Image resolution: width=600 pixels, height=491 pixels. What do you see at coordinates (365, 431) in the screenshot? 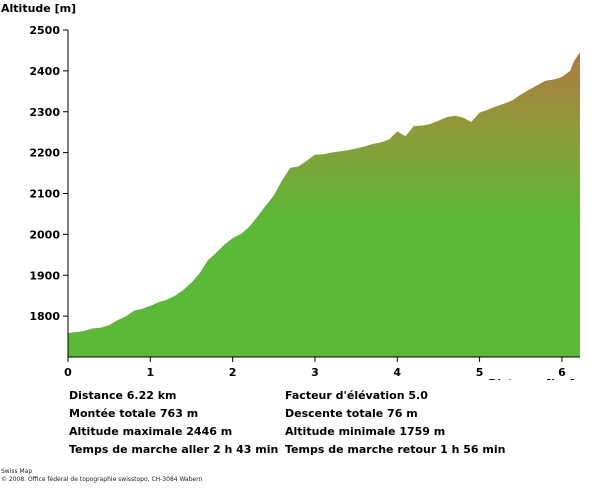
I see `stat-min-altitude: Altitude minimale 1759 m` at bounding box center [365, 431].